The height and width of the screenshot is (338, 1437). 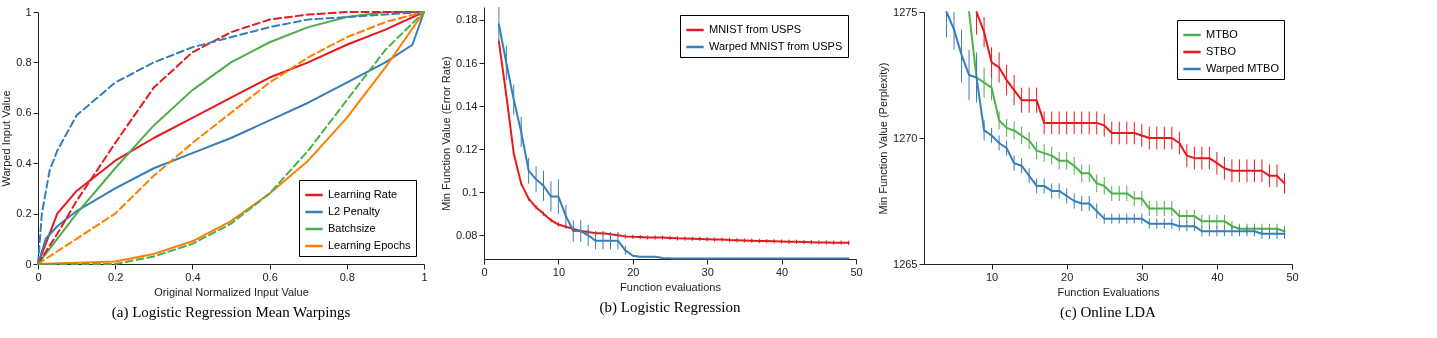 What do you see at coordinates (370, 245) in the screenshot?
I see `legend-label: Learning Epochs` at bounding box center [370, 245].